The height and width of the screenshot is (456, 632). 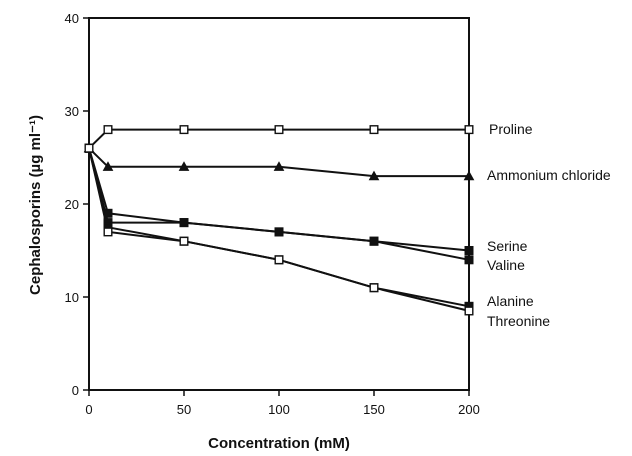 I want to click on y-axis-ticks: 0 10 20 30 40, so click(x=77, y=204).